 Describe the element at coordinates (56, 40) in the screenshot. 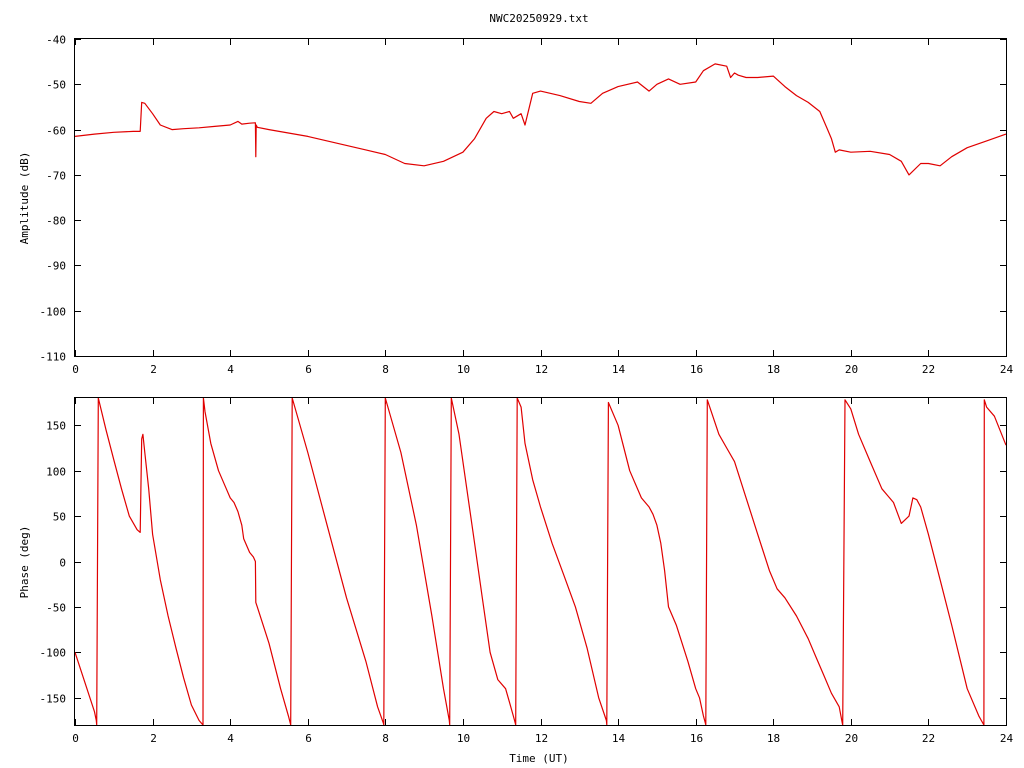

I see `y-tick-label: -40` at that location.